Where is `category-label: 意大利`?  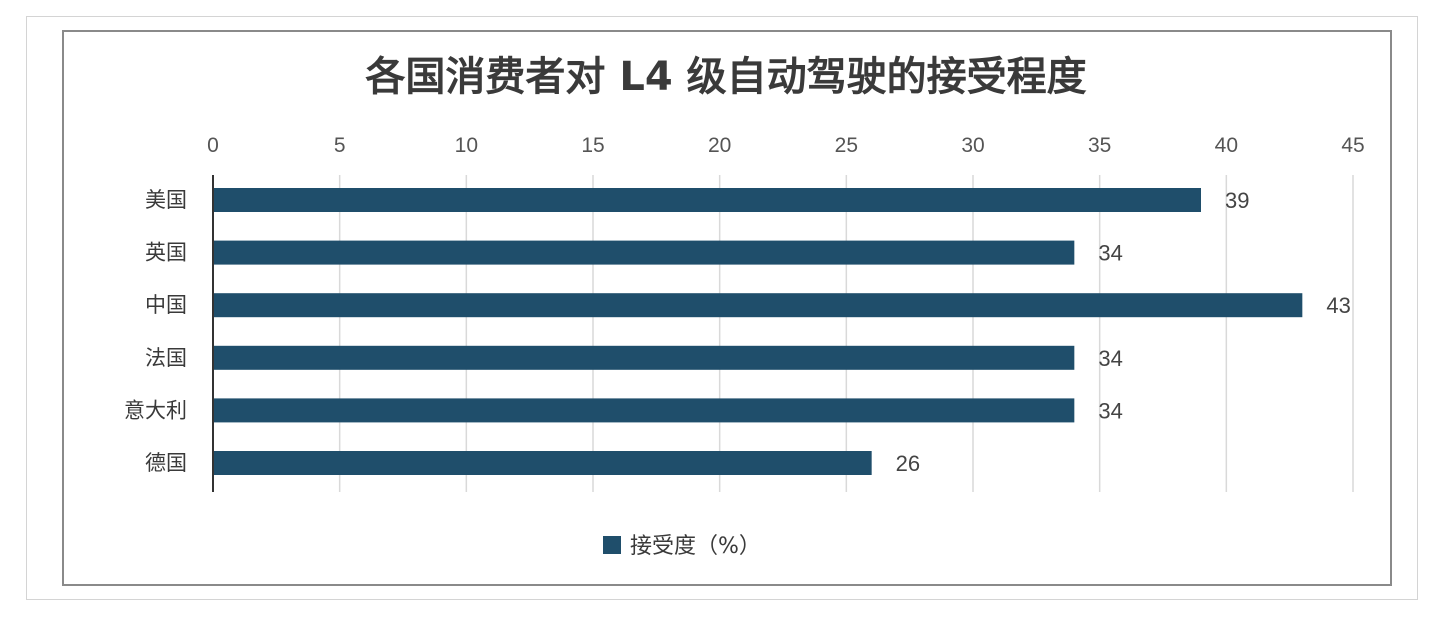 category-label: 意大利 is located at coordinates (155, 410).